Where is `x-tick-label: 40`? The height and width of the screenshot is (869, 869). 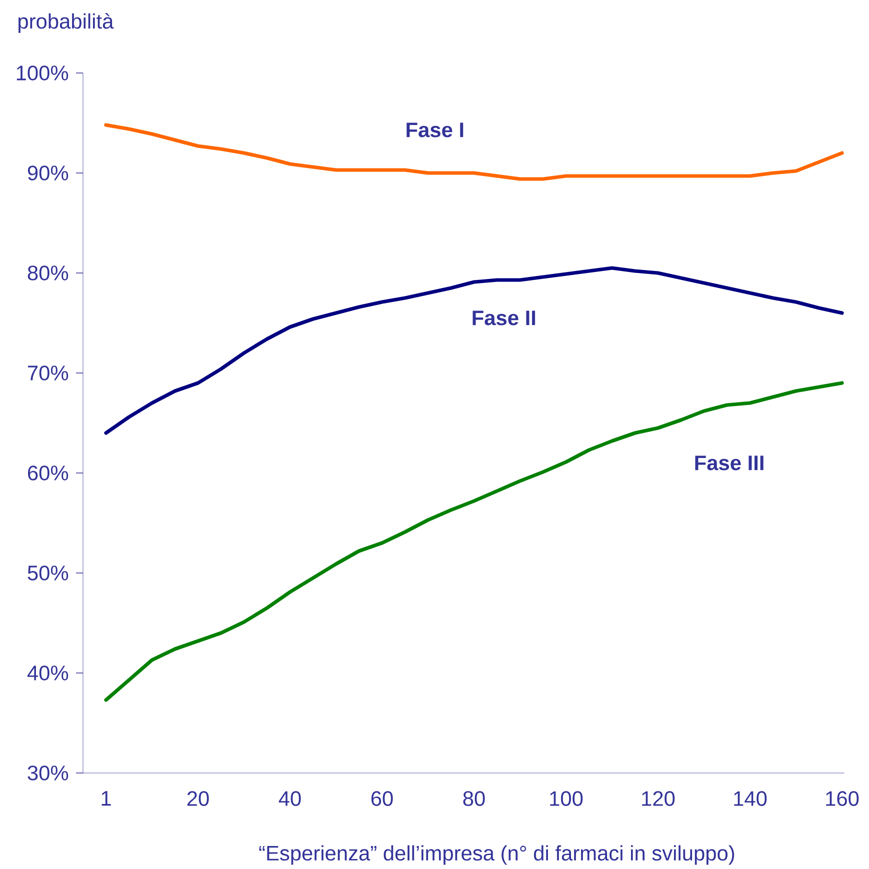
x-tick-label: 40 is located at coordinates (289, 798).